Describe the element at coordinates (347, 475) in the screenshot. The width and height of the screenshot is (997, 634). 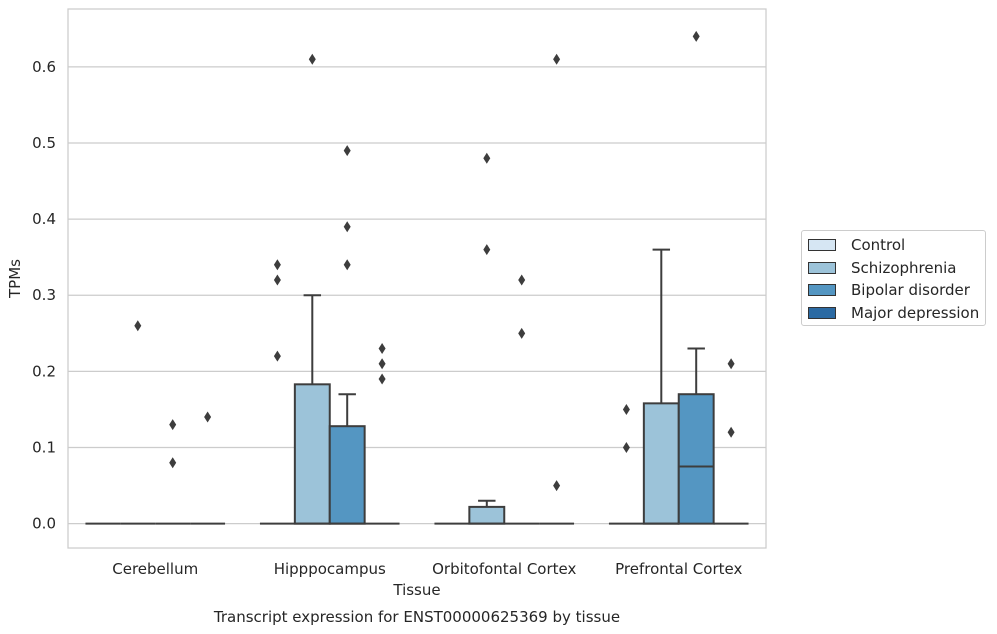
I see `box-body-bipolar-disorder-hipppocampus` at that location.